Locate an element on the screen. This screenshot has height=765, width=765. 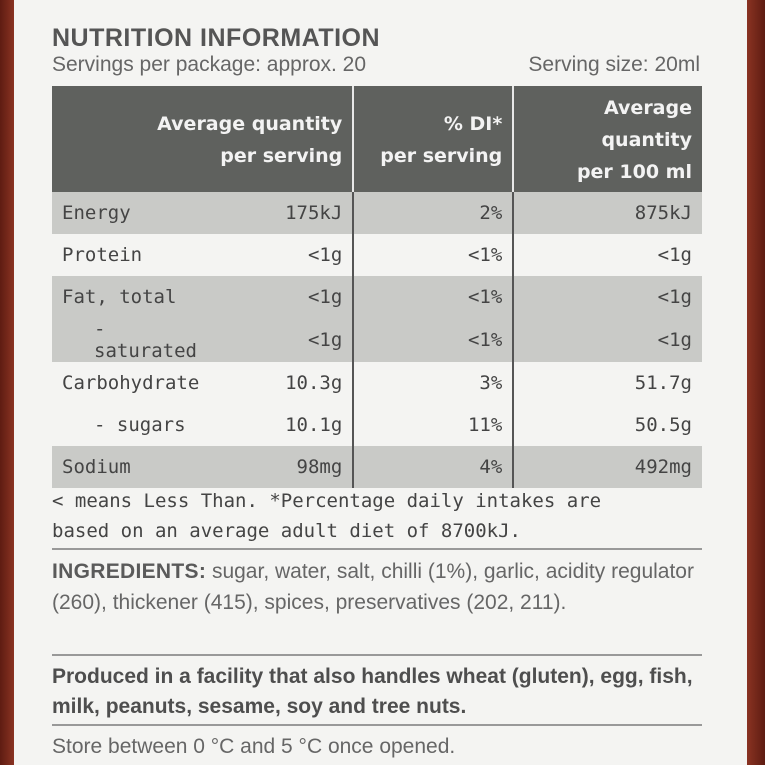
header-di-per-serving: % DI* per serving is located at coordinates (434, 139).